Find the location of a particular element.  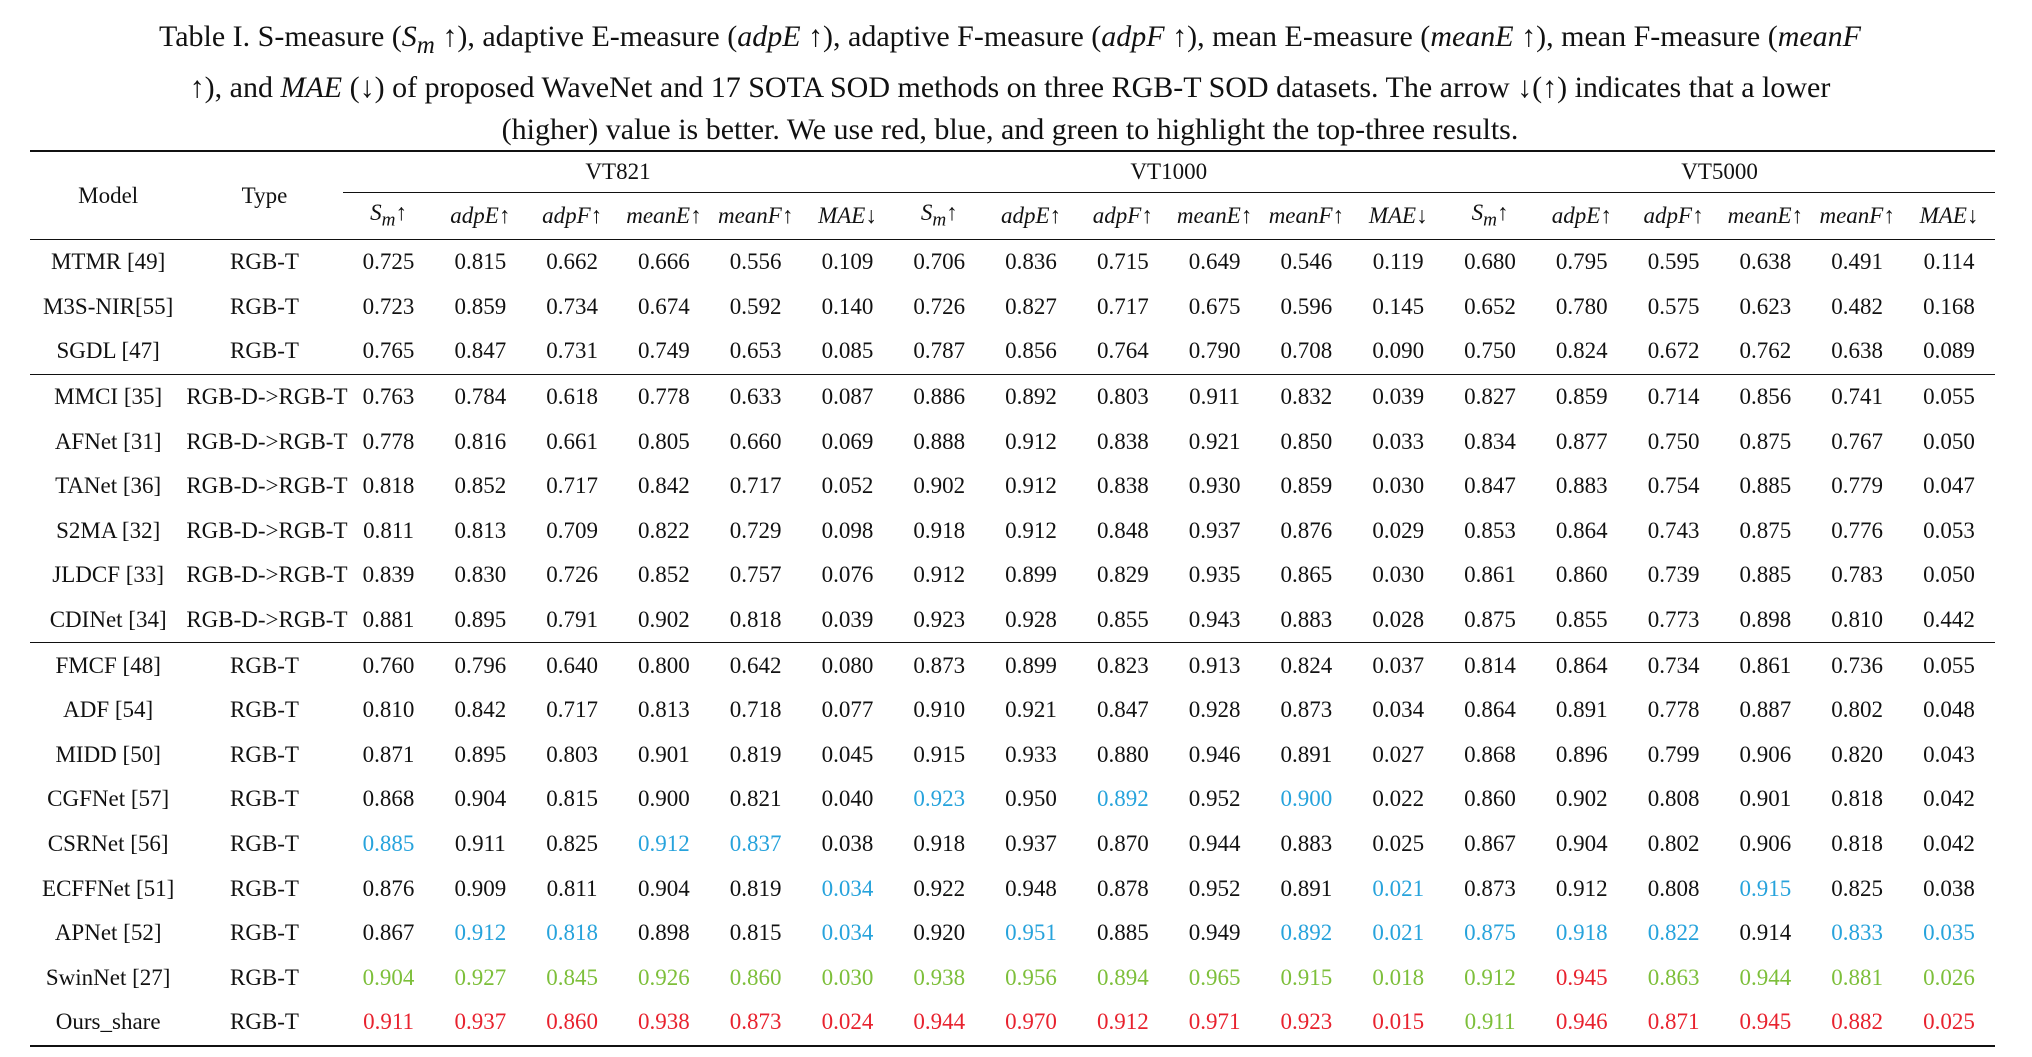

cell-value: 0.864 is located at coordinates (1581, 665).